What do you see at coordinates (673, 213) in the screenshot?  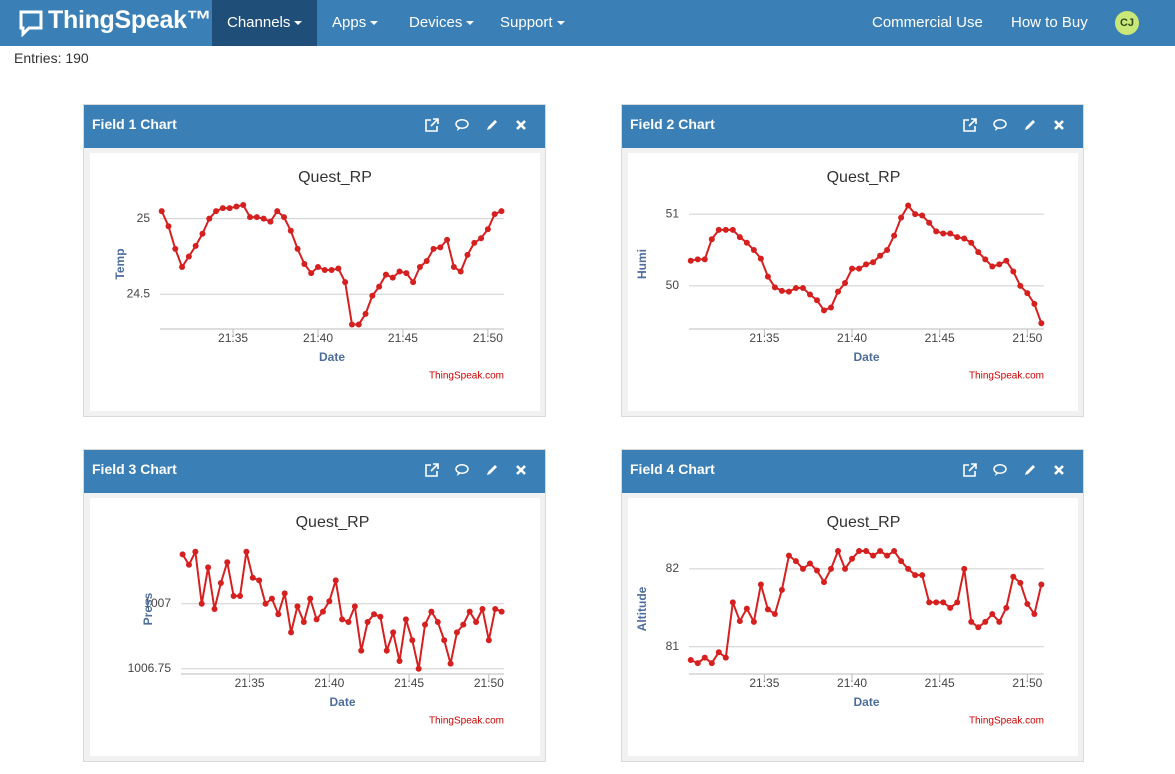 I see `y-tick-label: 51` at bounding box center [673, 213].